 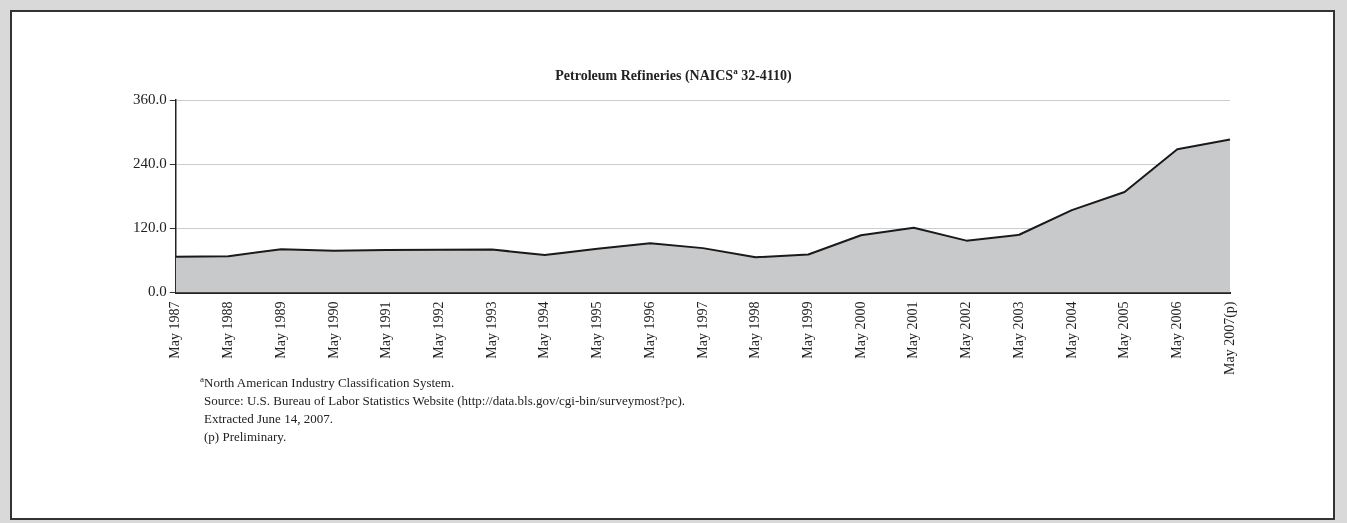 What do you see at coordinates (157, 291) in the screenshot?
I see `y-tick-label: 0.0` at bounding box center [157, 291].